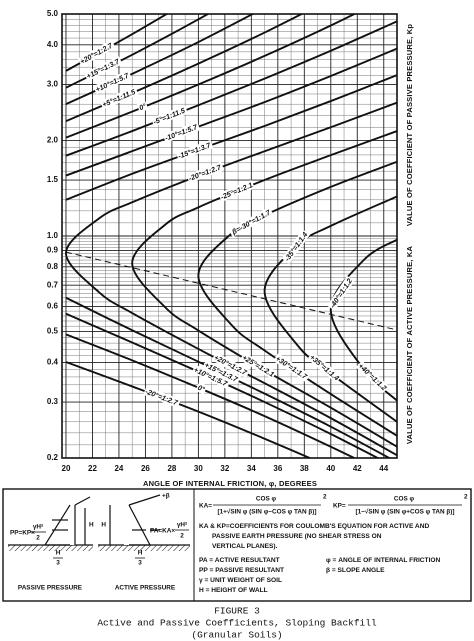 The image size is (474, 641). I want to click on curve-label: -35°=1:1.4, so click(295, 246).